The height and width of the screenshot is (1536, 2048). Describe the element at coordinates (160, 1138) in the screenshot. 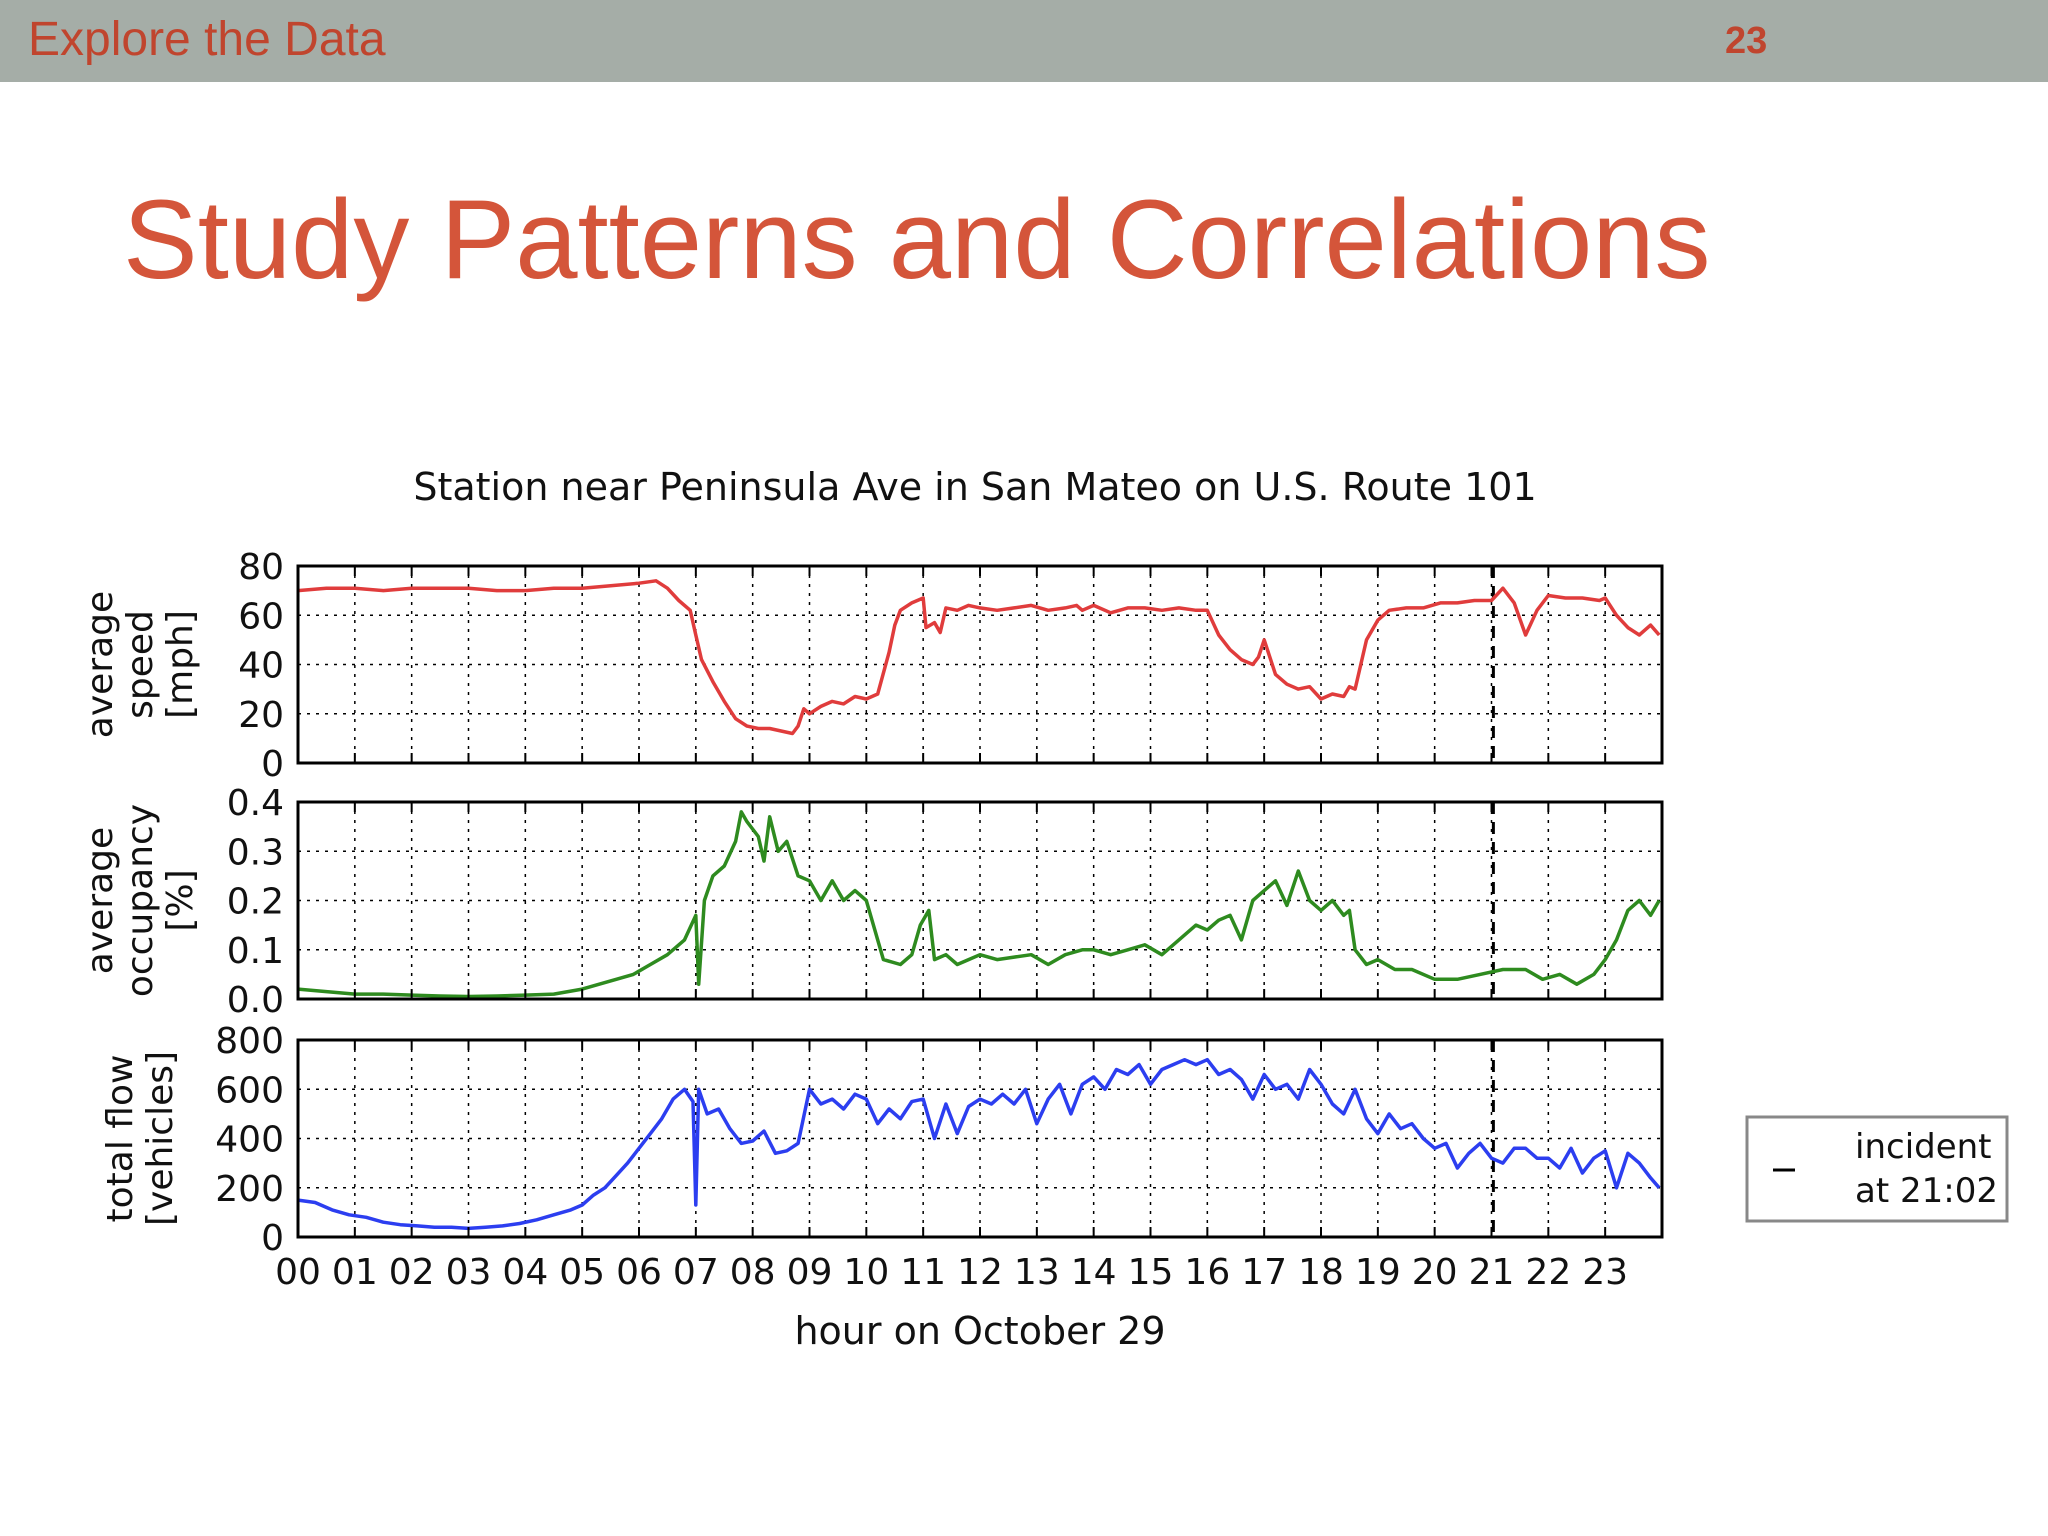

I see `y-axis-label: [vehicles]` at that location.